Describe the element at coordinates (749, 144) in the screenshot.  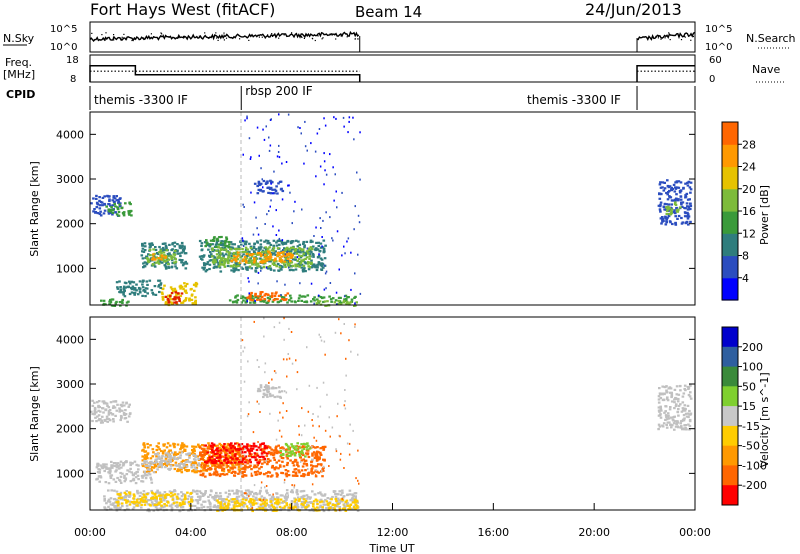
I see `colorbar-tick-label: 28` at that location.